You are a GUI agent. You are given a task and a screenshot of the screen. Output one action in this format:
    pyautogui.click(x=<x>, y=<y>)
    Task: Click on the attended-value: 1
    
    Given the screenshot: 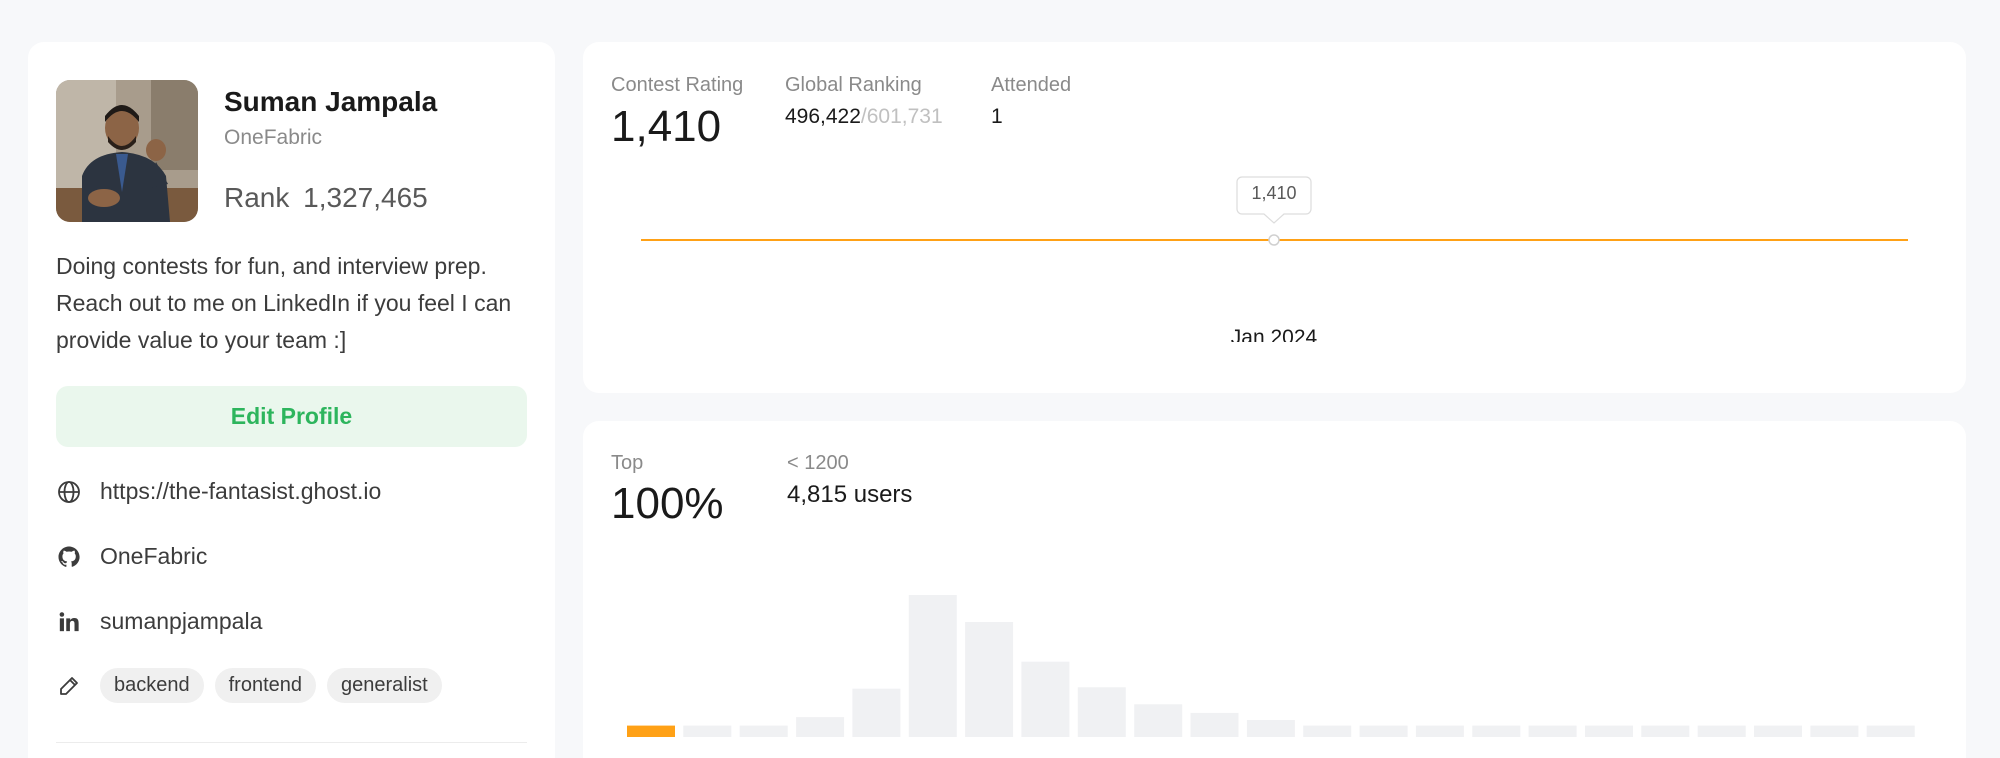 What is the action you would take?
    pyautogui.click(x=997, y=116)
    